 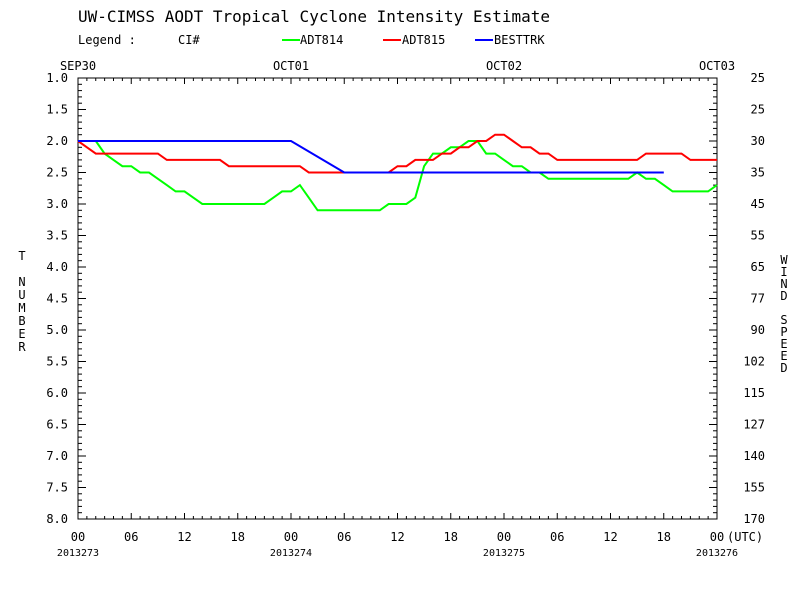 I want to click on julian-date-label: 2013273, so click(x=78, y=553).